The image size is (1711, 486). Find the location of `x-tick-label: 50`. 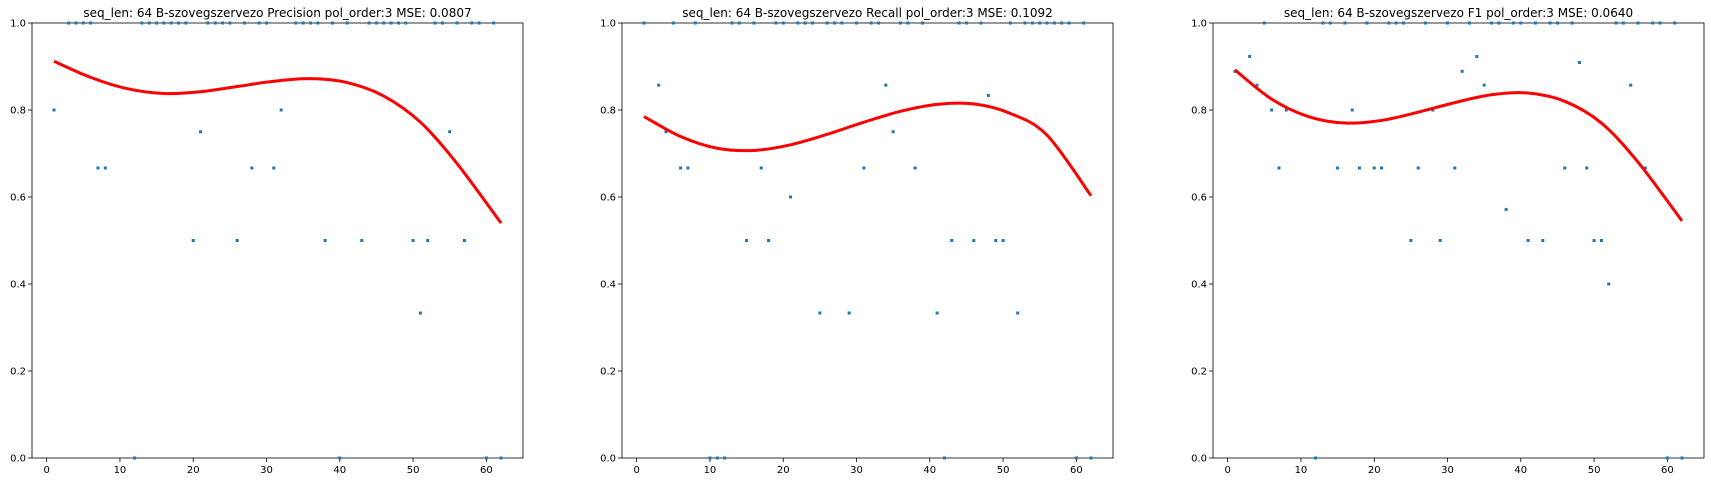

x-tick-label: 50 is located at coordinates (1003, 470).